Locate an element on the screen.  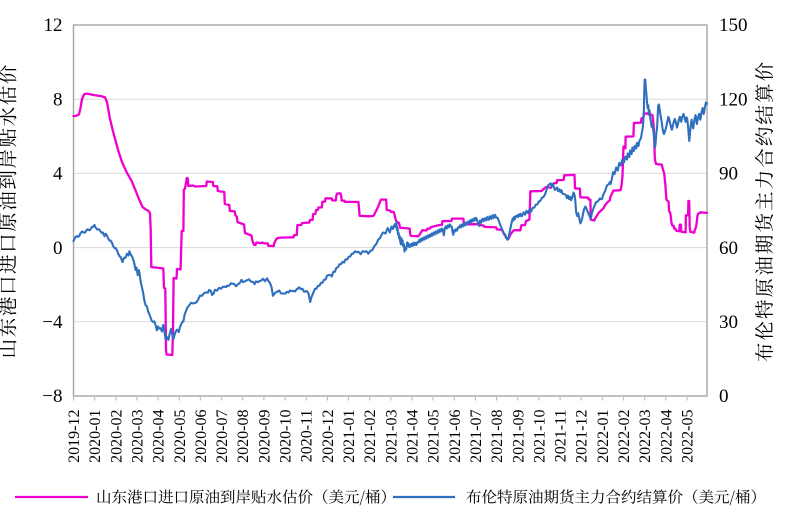
svg-text: 2021-03 is located at coordinates (391, 436).